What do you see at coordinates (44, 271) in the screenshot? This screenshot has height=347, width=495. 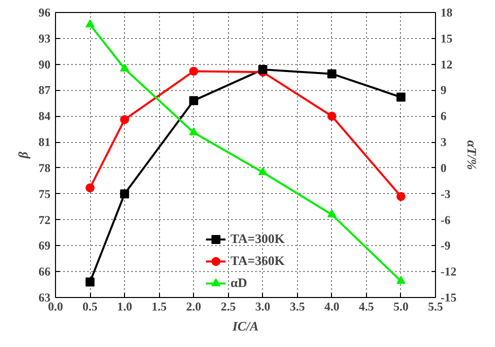 I see `y-tick-label: 66` at bounding box center [44, 271].